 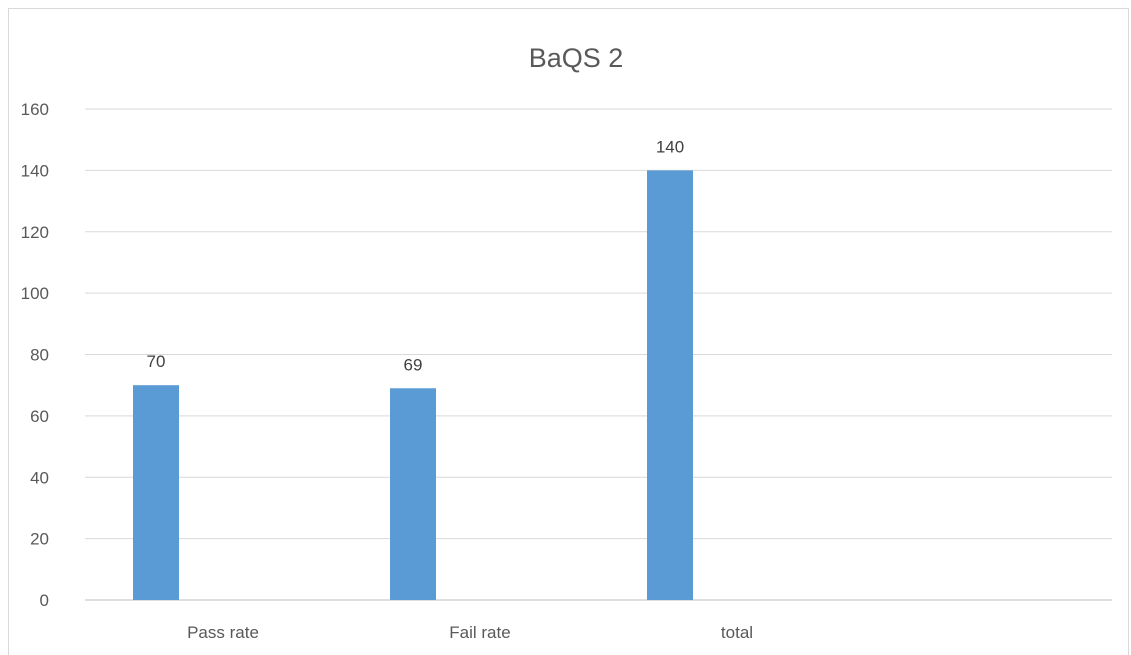 What do you see at coordinates (39, 539) in the screenshot?
I see `y-tick-label: 20` at bounding box center [39, 539].